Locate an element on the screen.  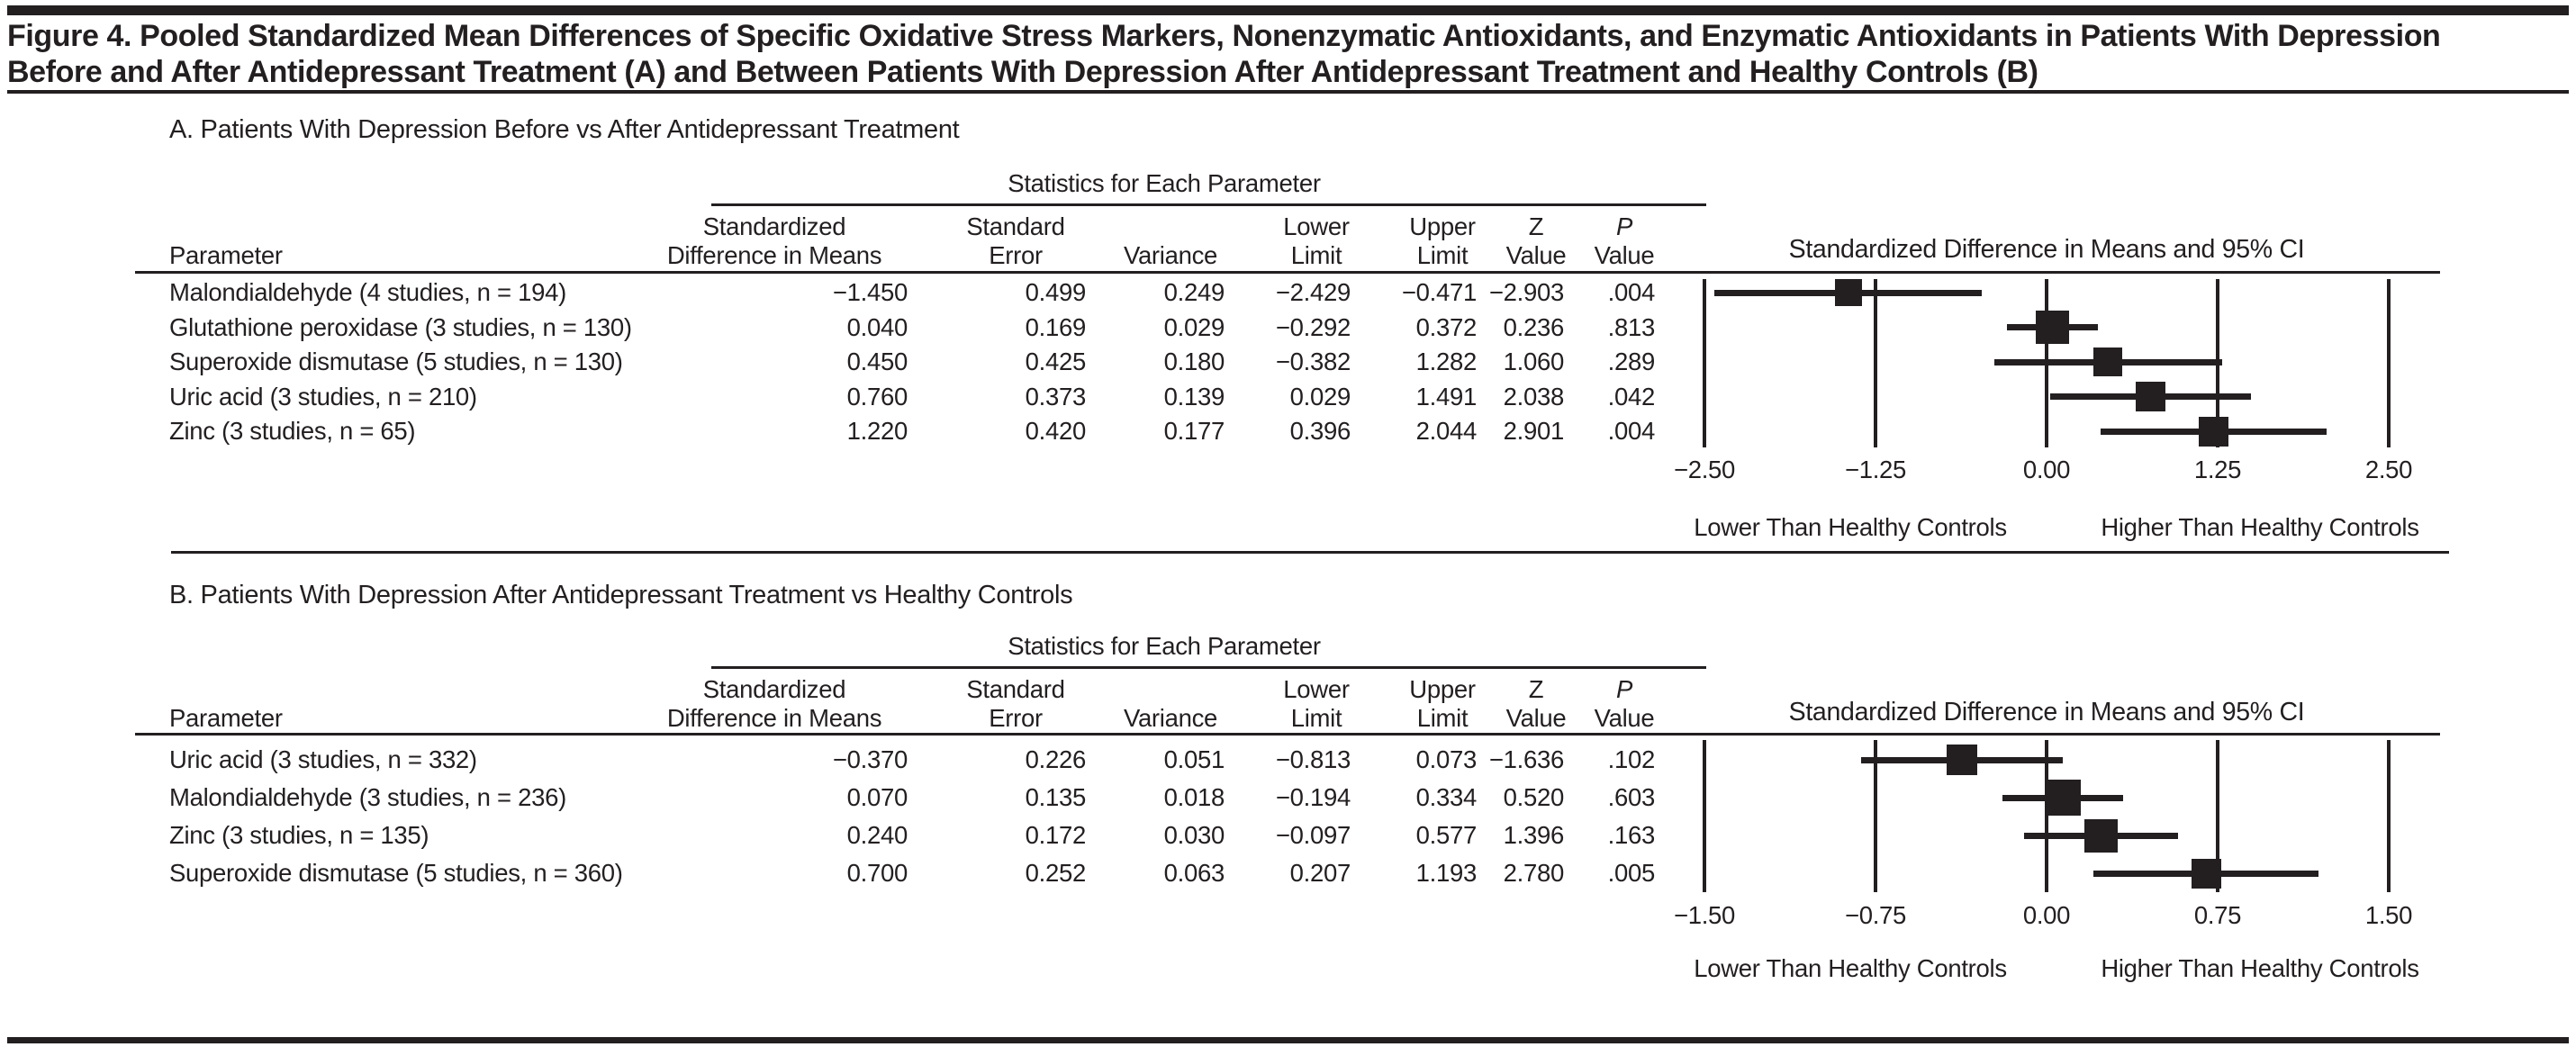
stat-column-header: Upper Limit is located at coordinates (1442, 704).